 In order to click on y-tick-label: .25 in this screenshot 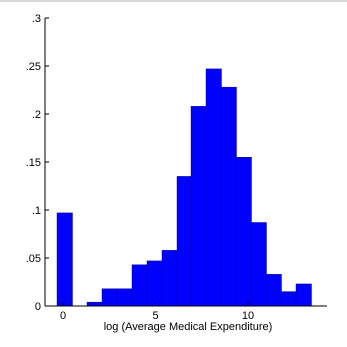, I will do `click(33, 67)`.